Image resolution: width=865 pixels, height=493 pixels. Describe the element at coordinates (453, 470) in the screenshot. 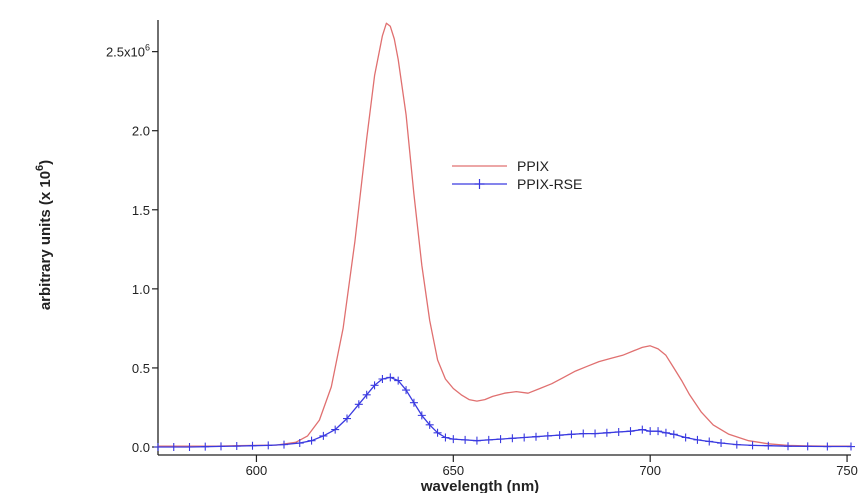

I see `x-tick-label: 650` at that location.